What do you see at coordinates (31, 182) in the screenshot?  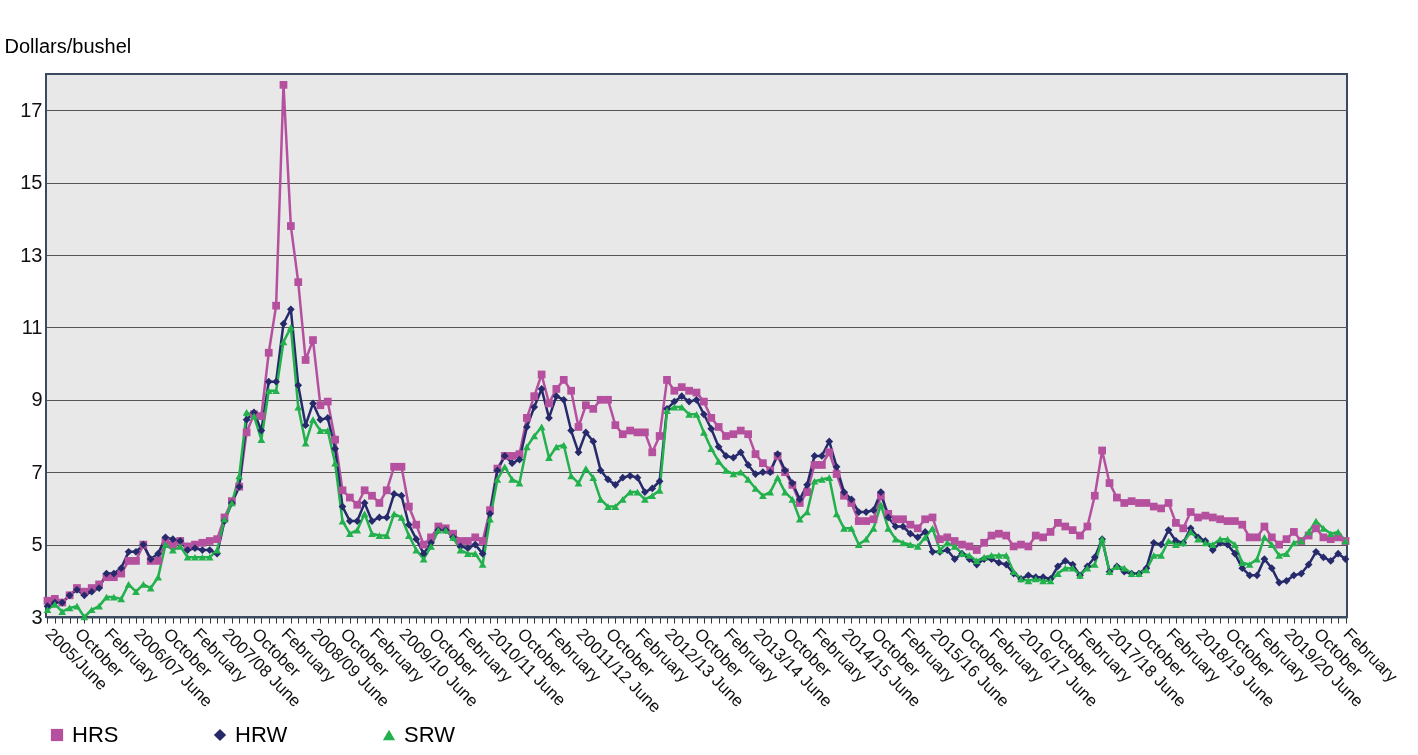 I see `y-tick-label: 15` at bounding box center [31, 182].